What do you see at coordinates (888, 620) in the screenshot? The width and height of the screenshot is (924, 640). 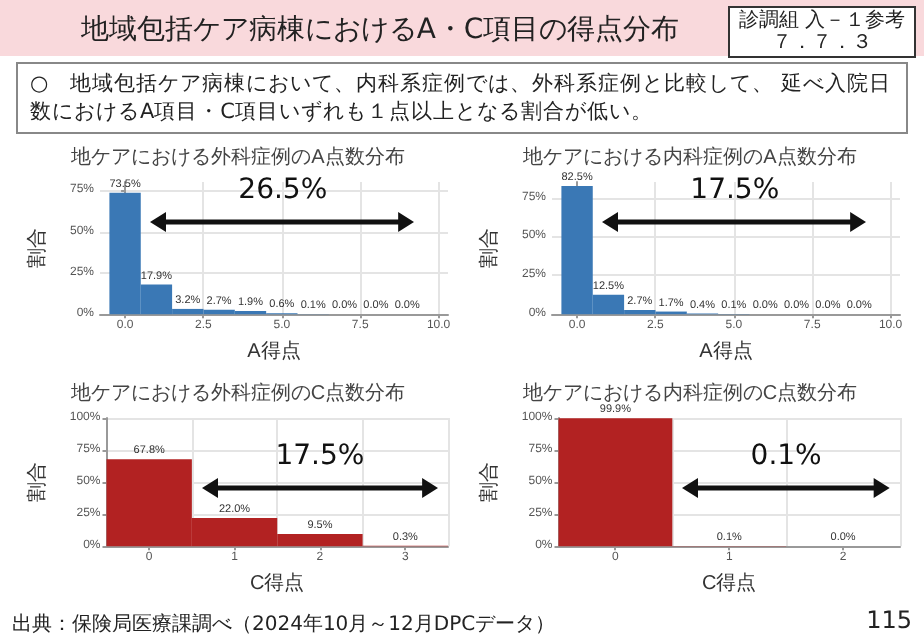 I see `text: 115` at bounding box center [888, 620].